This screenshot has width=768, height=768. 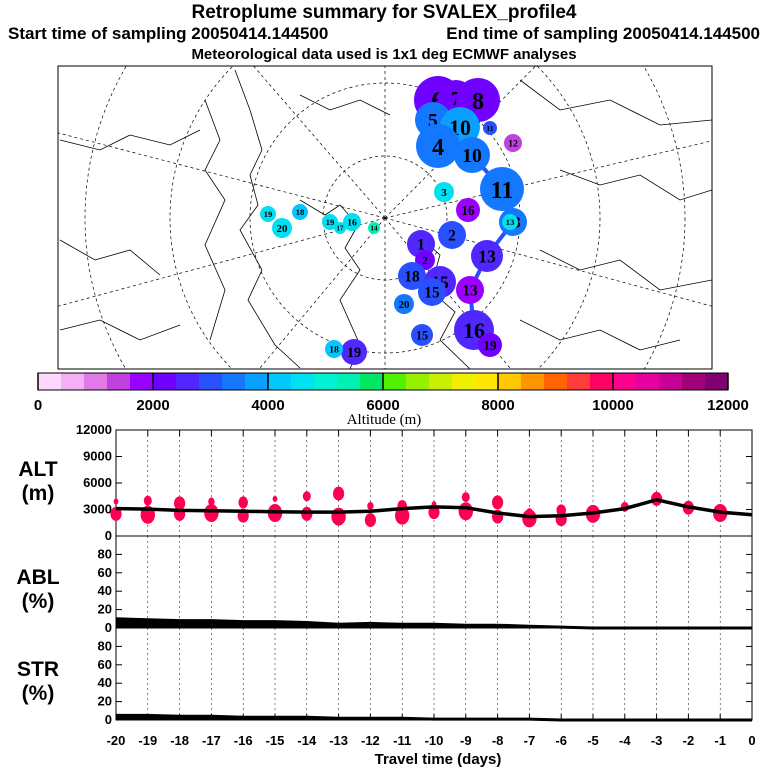 I want to click on panel-unit-label: (m), so click(x=38, y=493).